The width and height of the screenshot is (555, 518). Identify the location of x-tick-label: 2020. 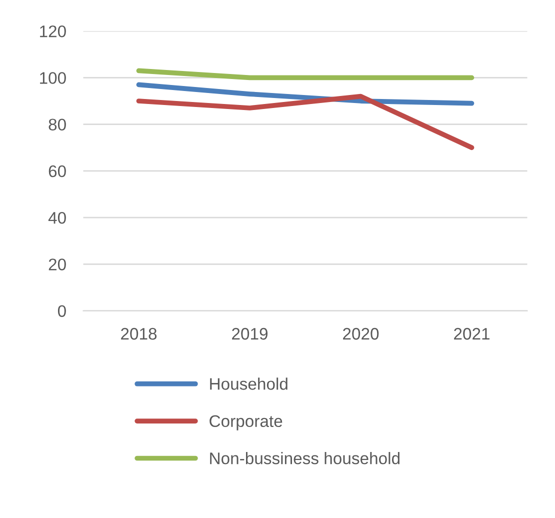
(361, 334).